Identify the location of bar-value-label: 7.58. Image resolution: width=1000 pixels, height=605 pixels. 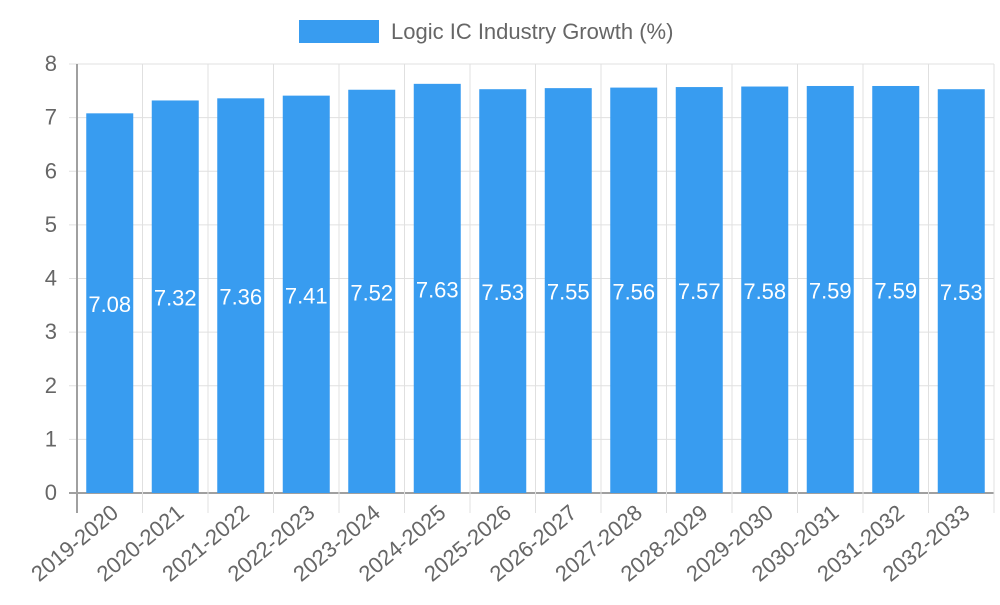
(764, 291).